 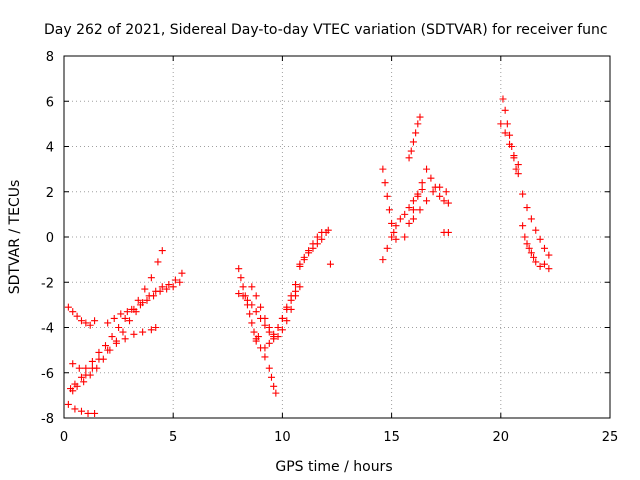 What do you see at coordinates (389, 204) in the screenshot?
I see `series-s14` at bounding box center [389, 204].